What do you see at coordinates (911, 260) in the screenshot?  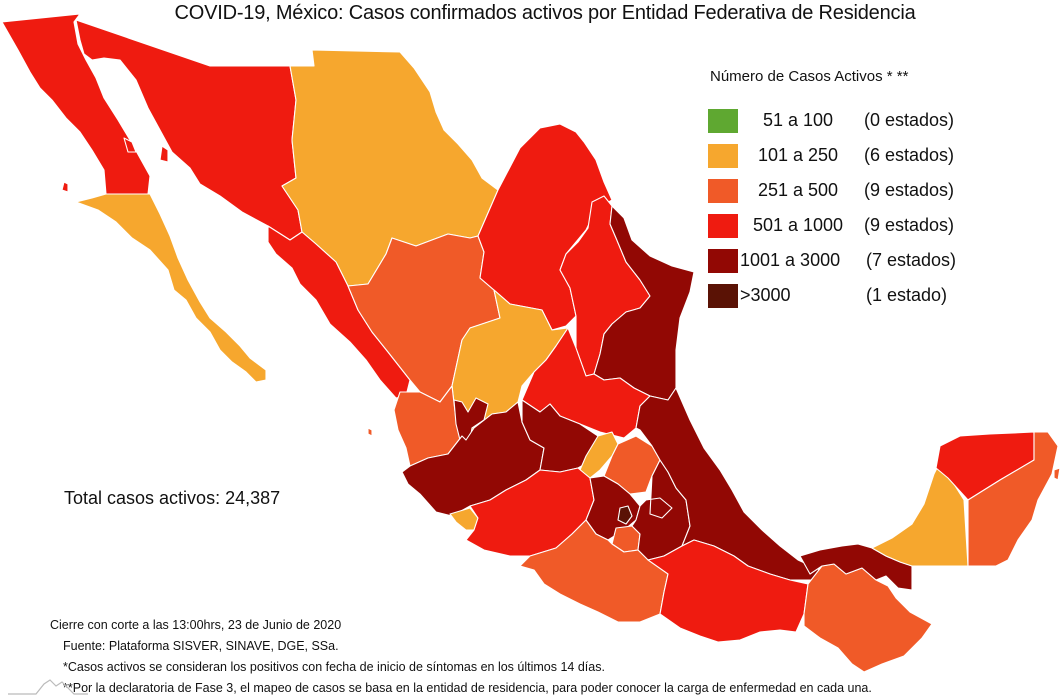 I see `legend-count: (7 estados)` at bounding box center [911, 260].